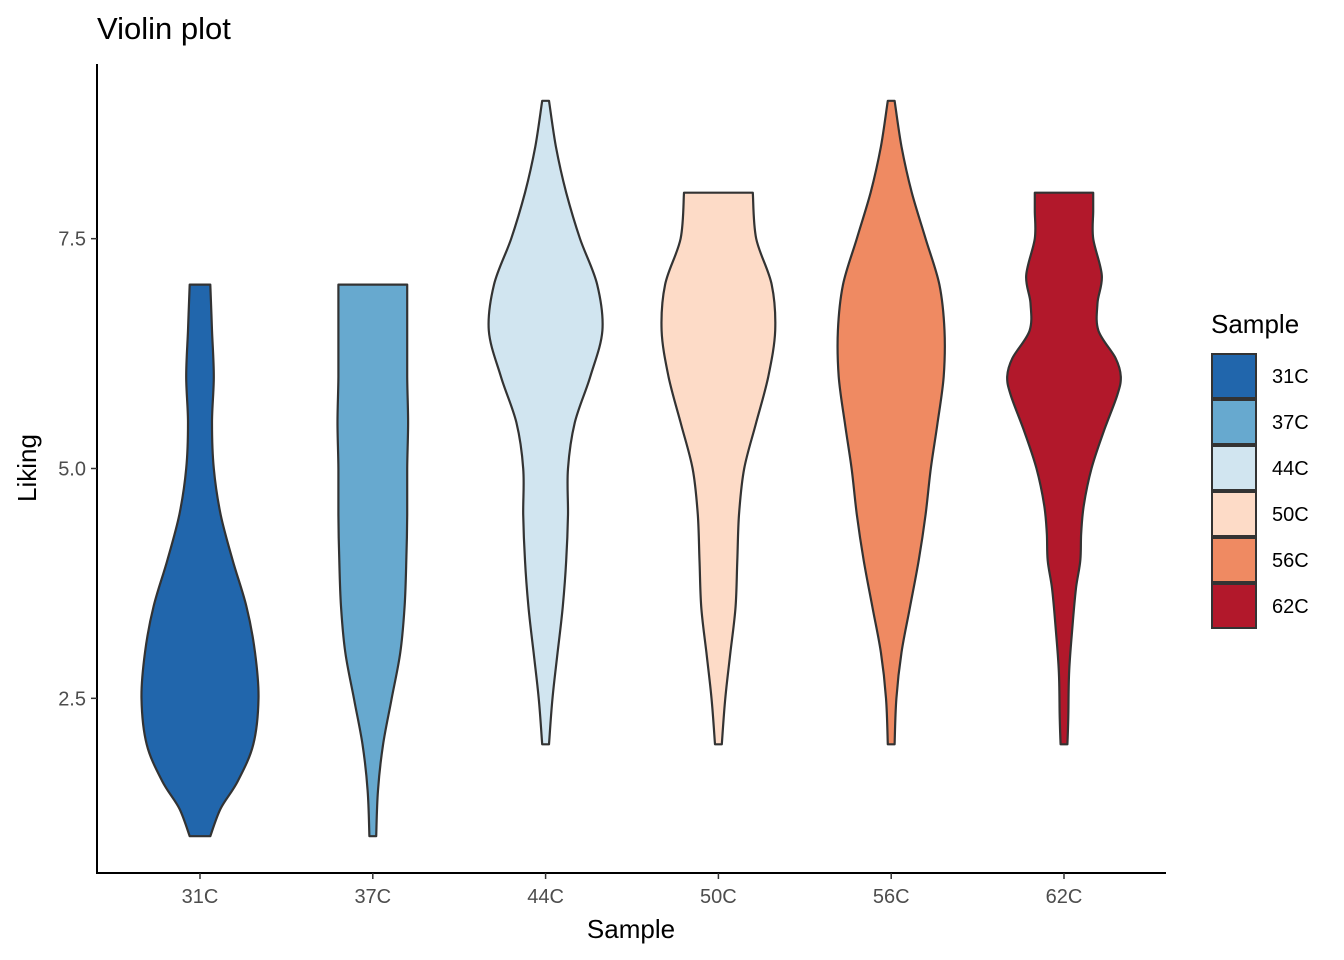 This screenshot has height=960, width=1344. I want to click on chart-title: Violin plot, so click(164, 28).